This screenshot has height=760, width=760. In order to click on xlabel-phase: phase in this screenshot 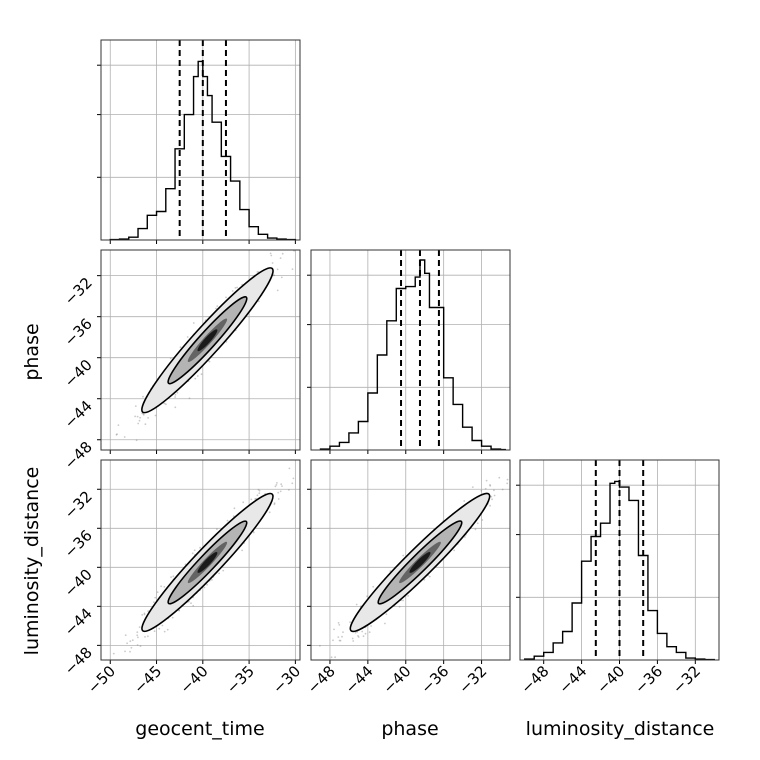, I will do `click(409, 729)`.